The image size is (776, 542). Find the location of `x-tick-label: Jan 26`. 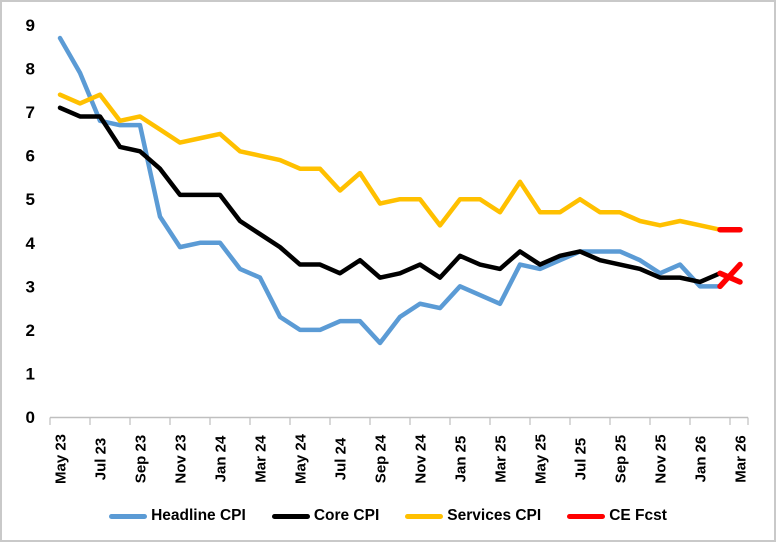

x-tick-label: Jan 26 is located at coordinates (701, 459).